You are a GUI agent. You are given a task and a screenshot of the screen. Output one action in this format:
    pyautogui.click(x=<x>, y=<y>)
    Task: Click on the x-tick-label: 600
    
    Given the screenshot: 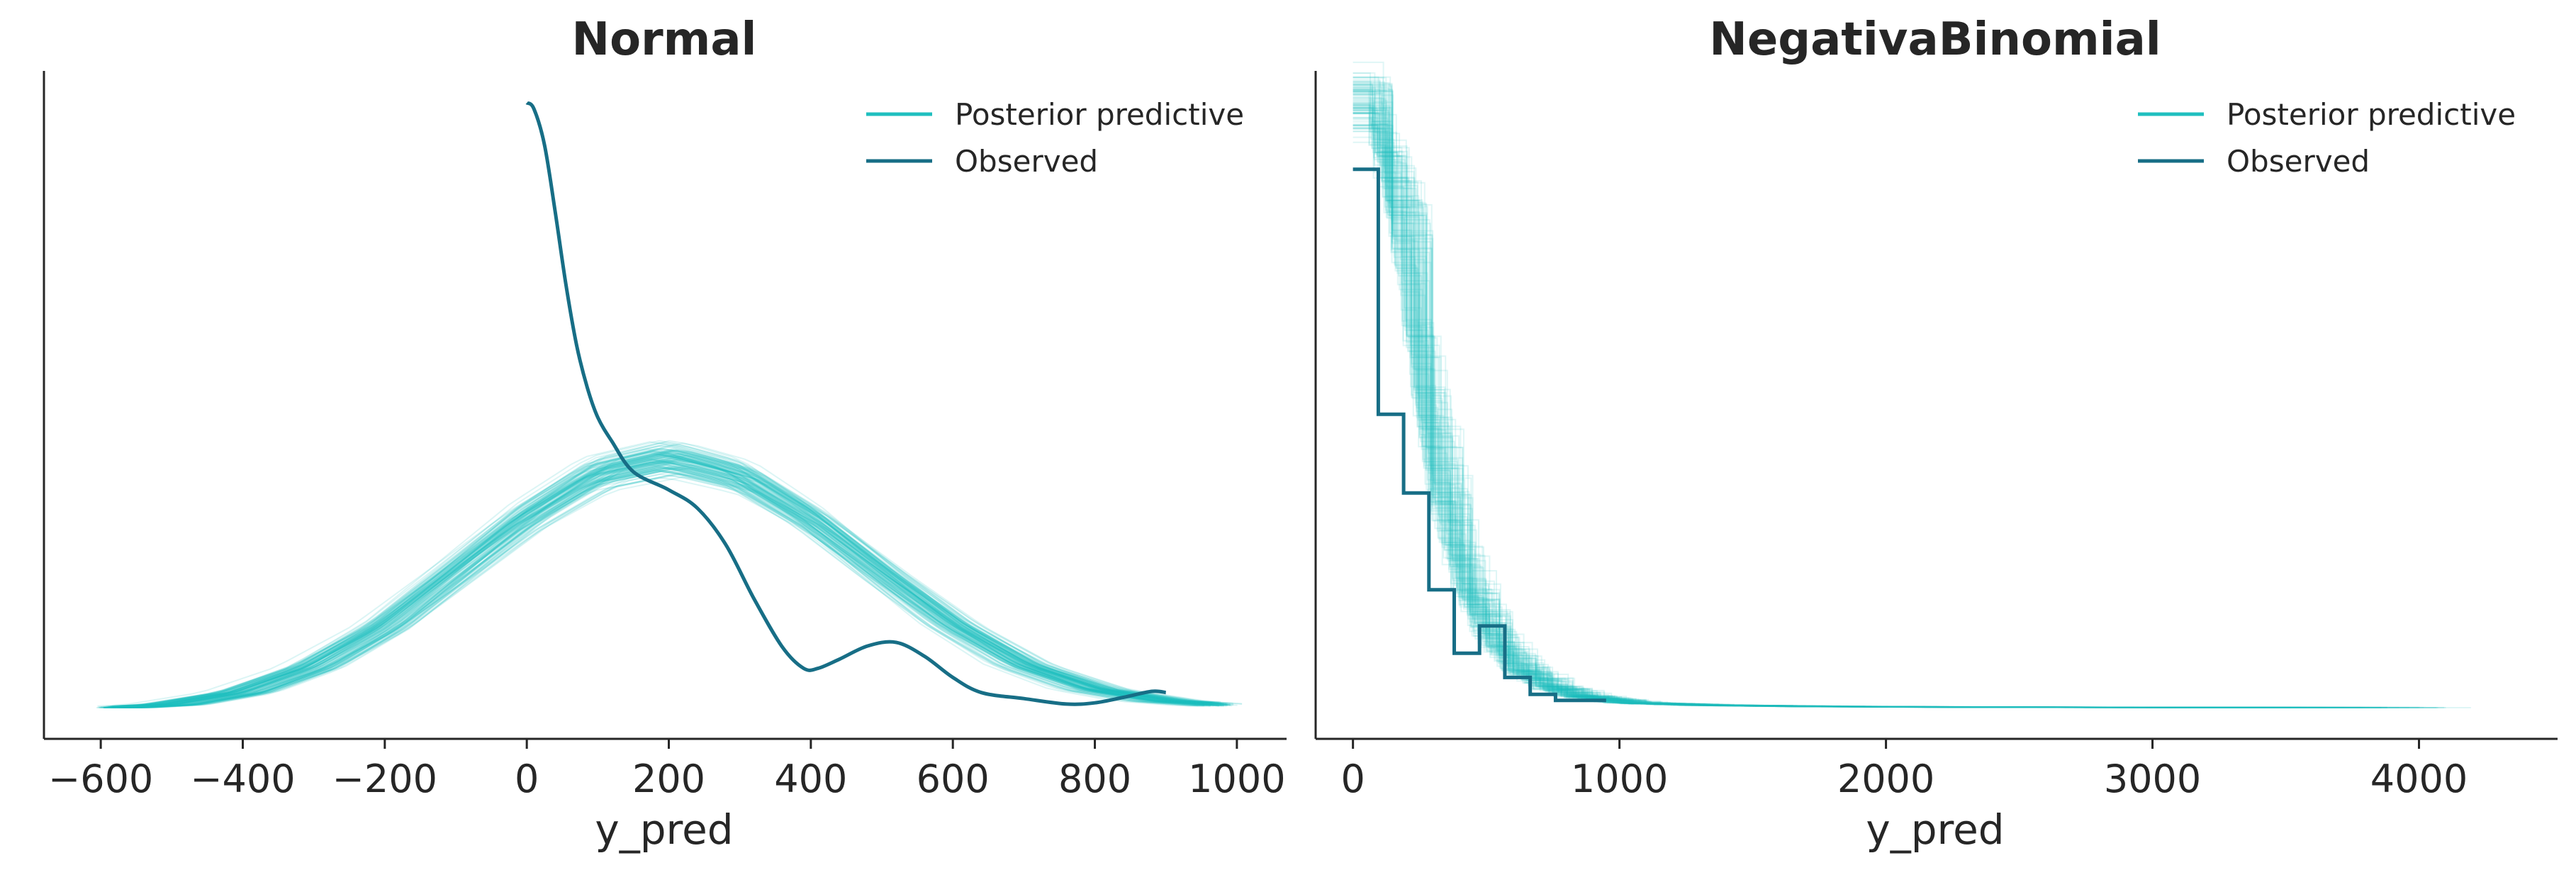 What is the action you would take?
    pyautogui.click(x=954, y=779)
    